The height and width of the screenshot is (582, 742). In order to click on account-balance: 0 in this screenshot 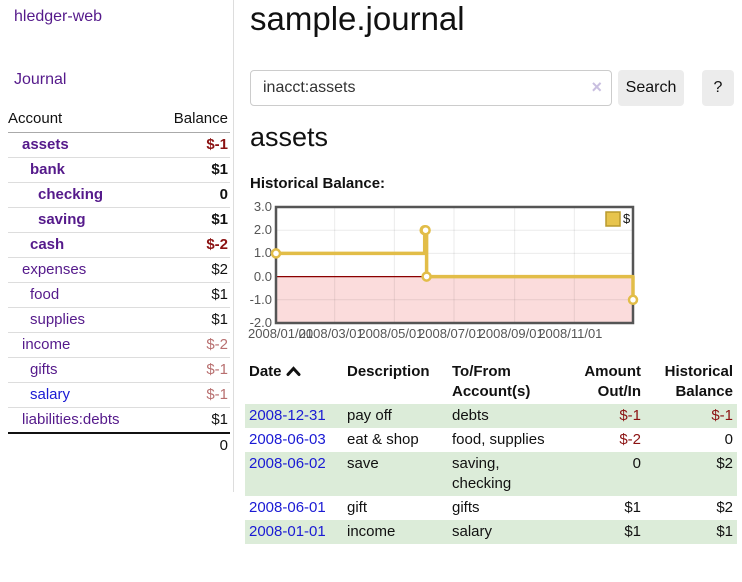, I will do `click(223, 194)`.